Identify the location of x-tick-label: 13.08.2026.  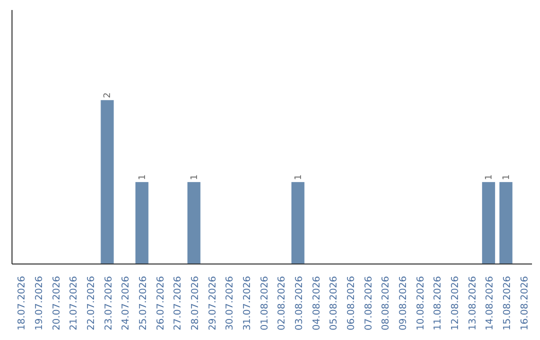
(472, 303).